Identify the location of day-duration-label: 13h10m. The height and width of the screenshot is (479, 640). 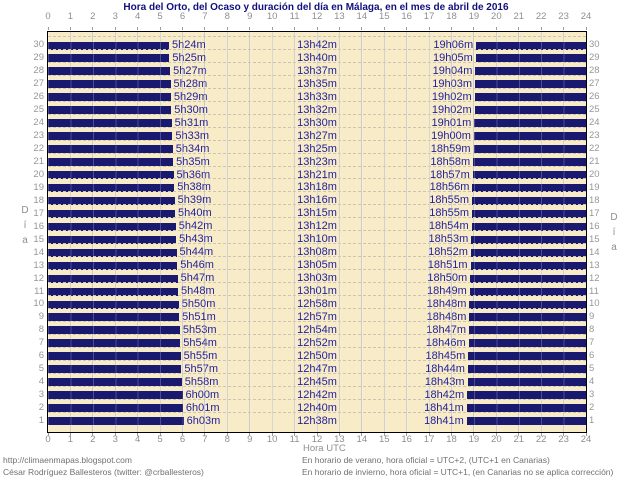
(317, 239).